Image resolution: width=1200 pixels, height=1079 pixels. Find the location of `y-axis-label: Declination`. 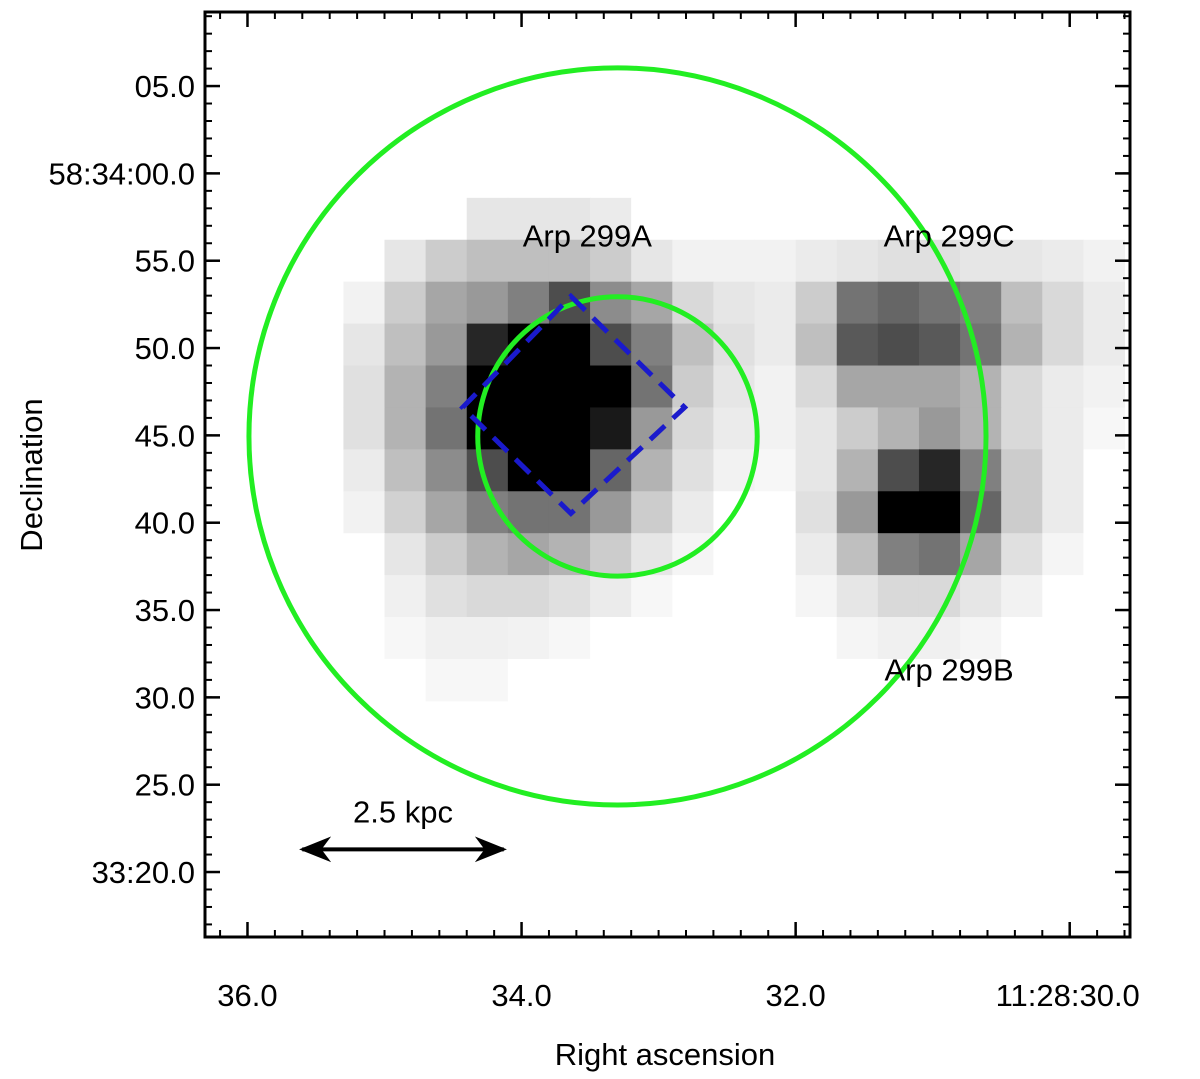

y-axis-label: Declination is located at coordinates (31, 474).